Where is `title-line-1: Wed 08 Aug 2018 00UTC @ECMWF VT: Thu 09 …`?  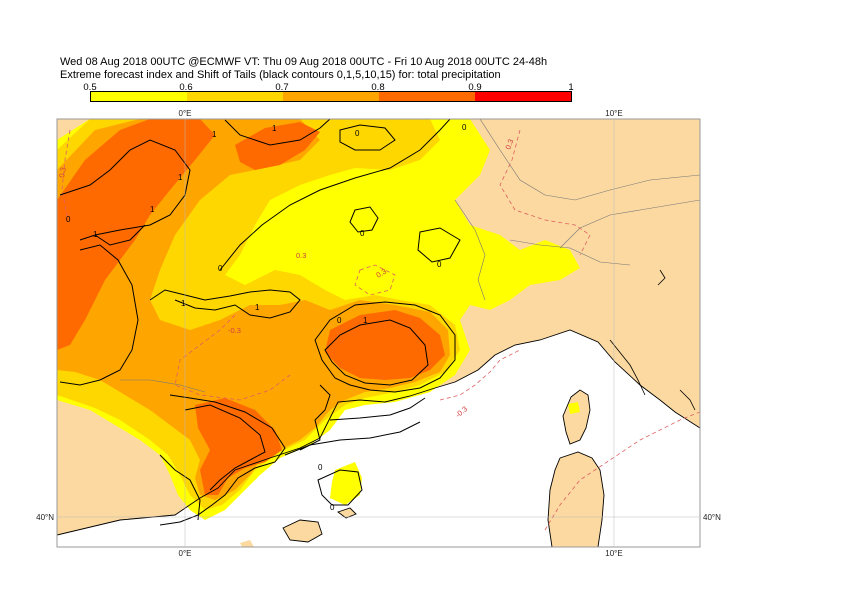 title-line-1: Wed 08 Aug 2018 00UTC @ECMWF VT: Thu 09 … is located at coordinates (304, 62).